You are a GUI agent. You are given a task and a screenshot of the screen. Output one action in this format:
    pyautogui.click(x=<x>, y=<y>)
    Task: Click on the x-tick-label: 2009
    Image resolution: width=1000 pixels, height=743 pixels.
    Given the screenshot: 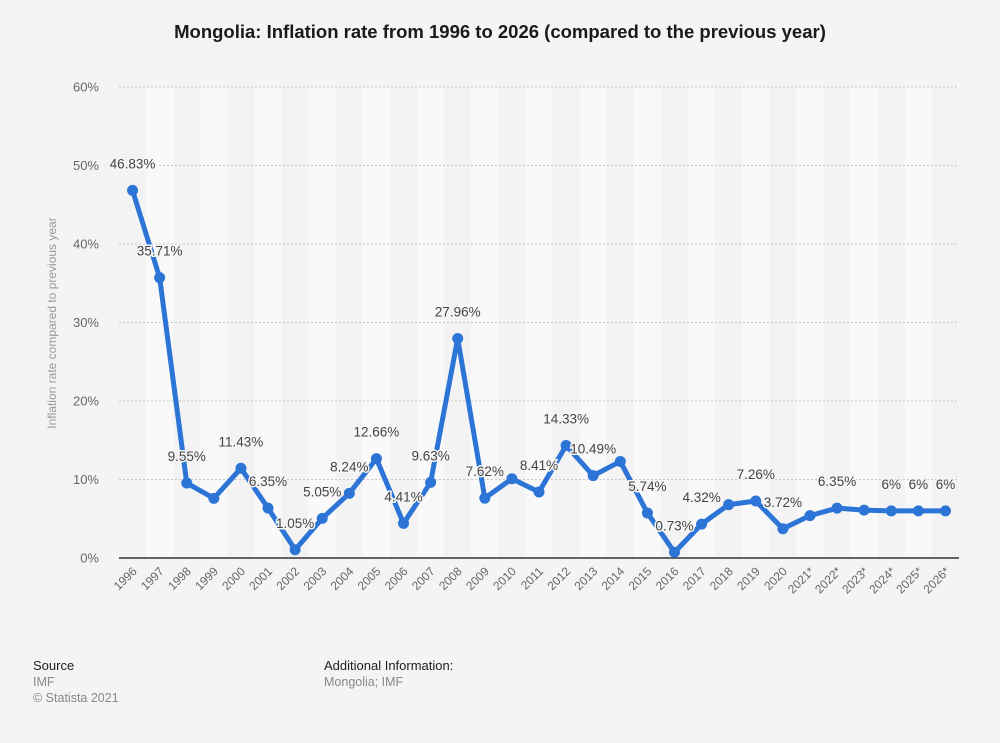 What is the action you would take?
    pyautogui.click(x=477, y=578)
    